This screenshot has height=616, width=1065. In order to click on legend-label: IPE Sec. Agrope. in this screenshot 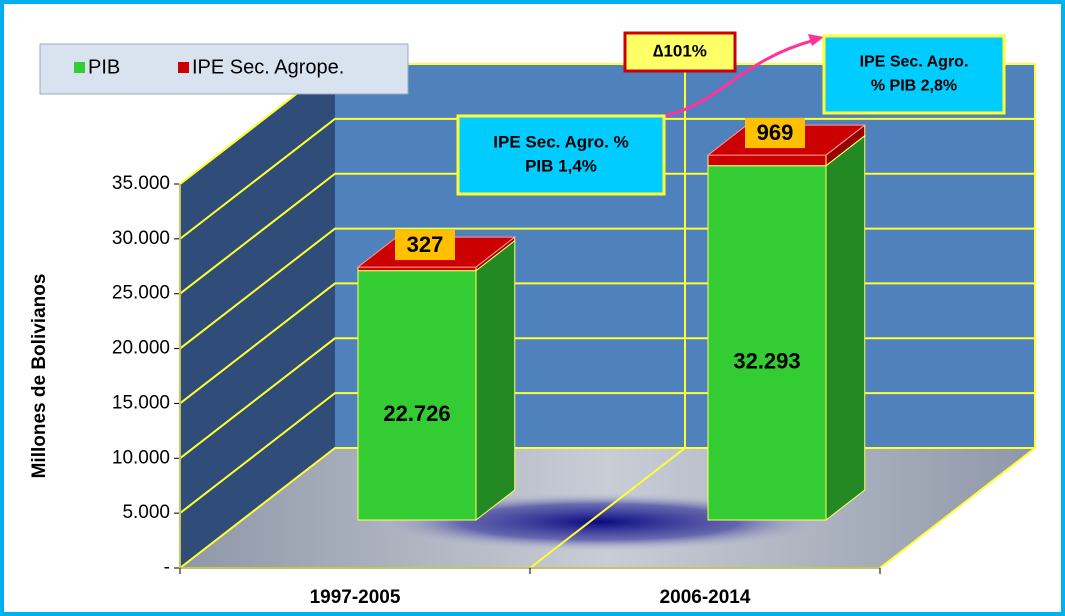, I will do `click(268, 67)`.